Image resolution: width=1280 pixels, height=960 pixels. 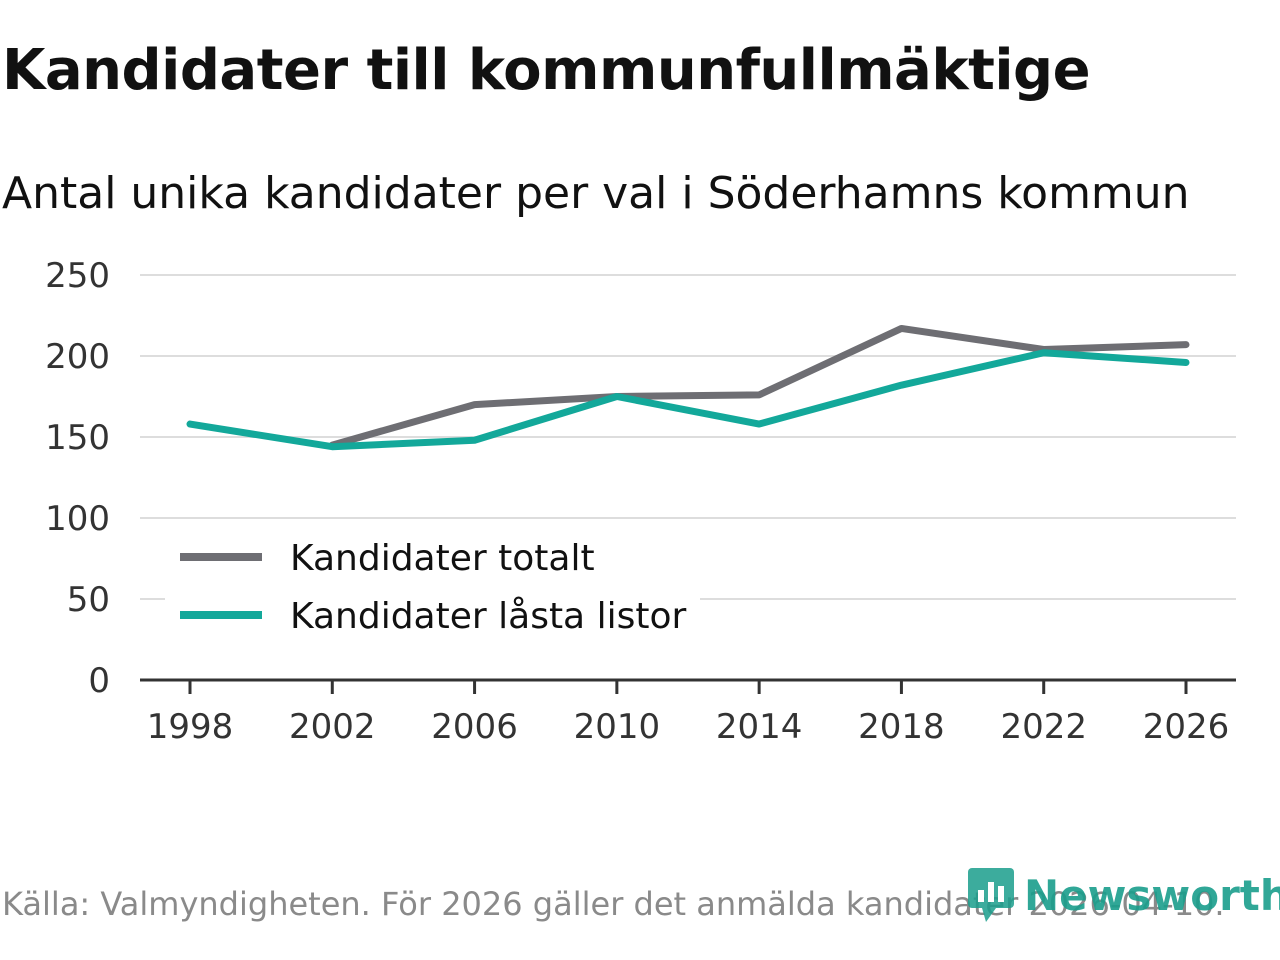 I want to click on chart-title: Kandidater till kommunfullmäktige, so click(x=546, y=70).